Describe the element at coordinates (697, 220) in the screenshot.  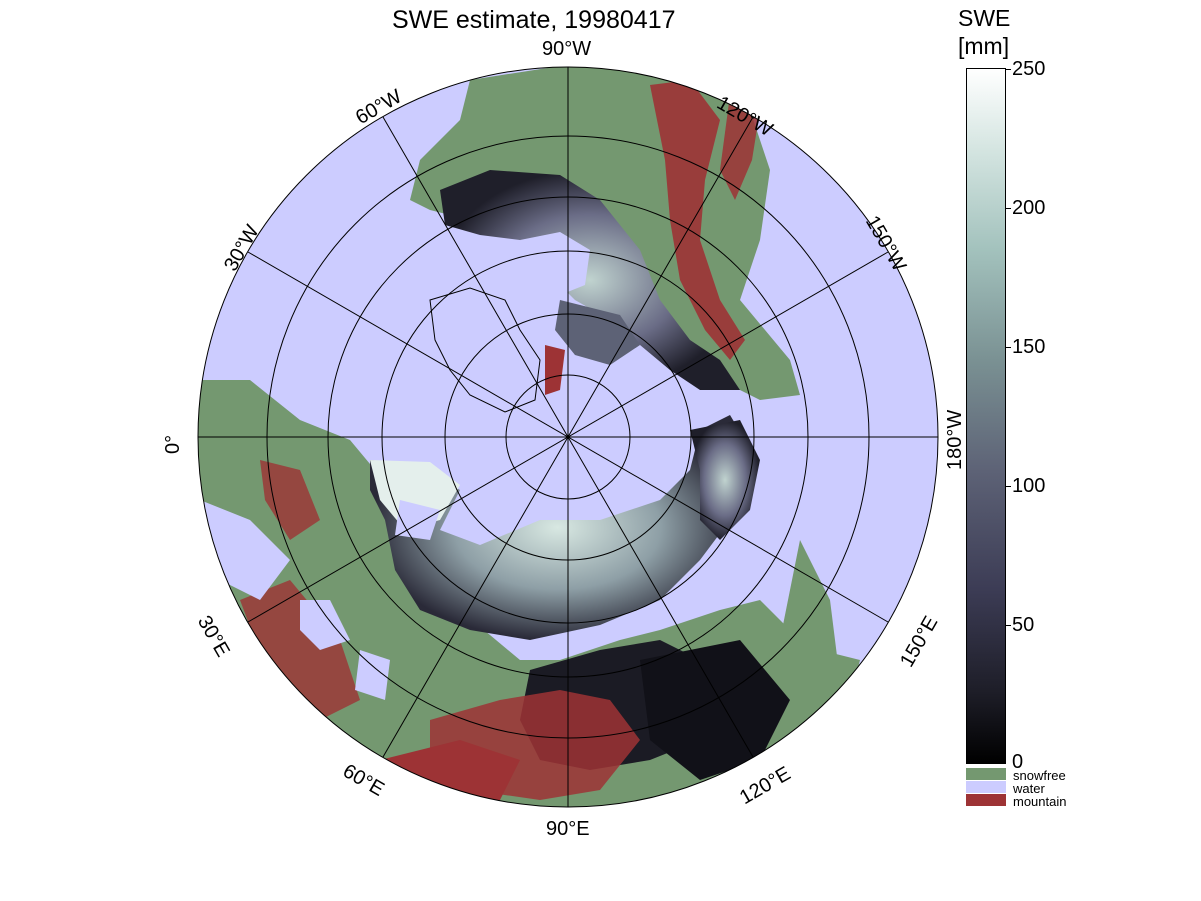
I see `rockies-mountain` at that location.